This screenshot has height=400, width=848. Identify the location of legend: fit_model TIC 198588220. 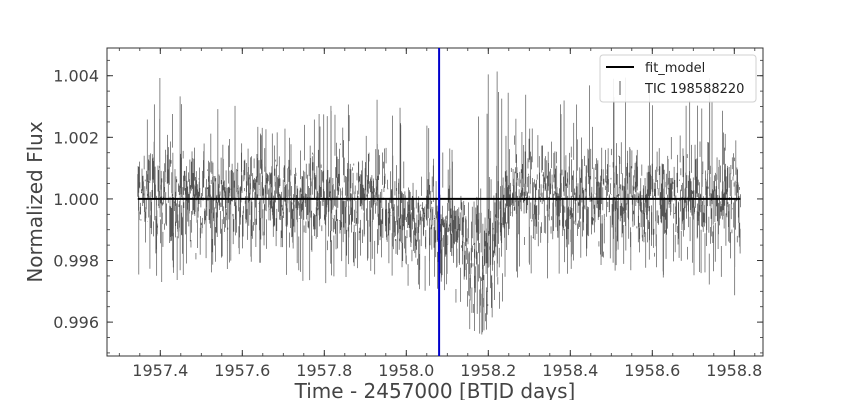
(678, 78).